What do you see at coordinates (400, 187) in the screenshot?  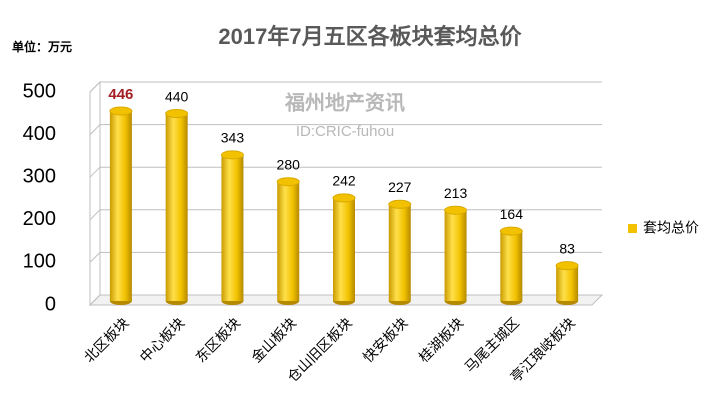 I see `data-label: 227` at bounding box center [400, 187].